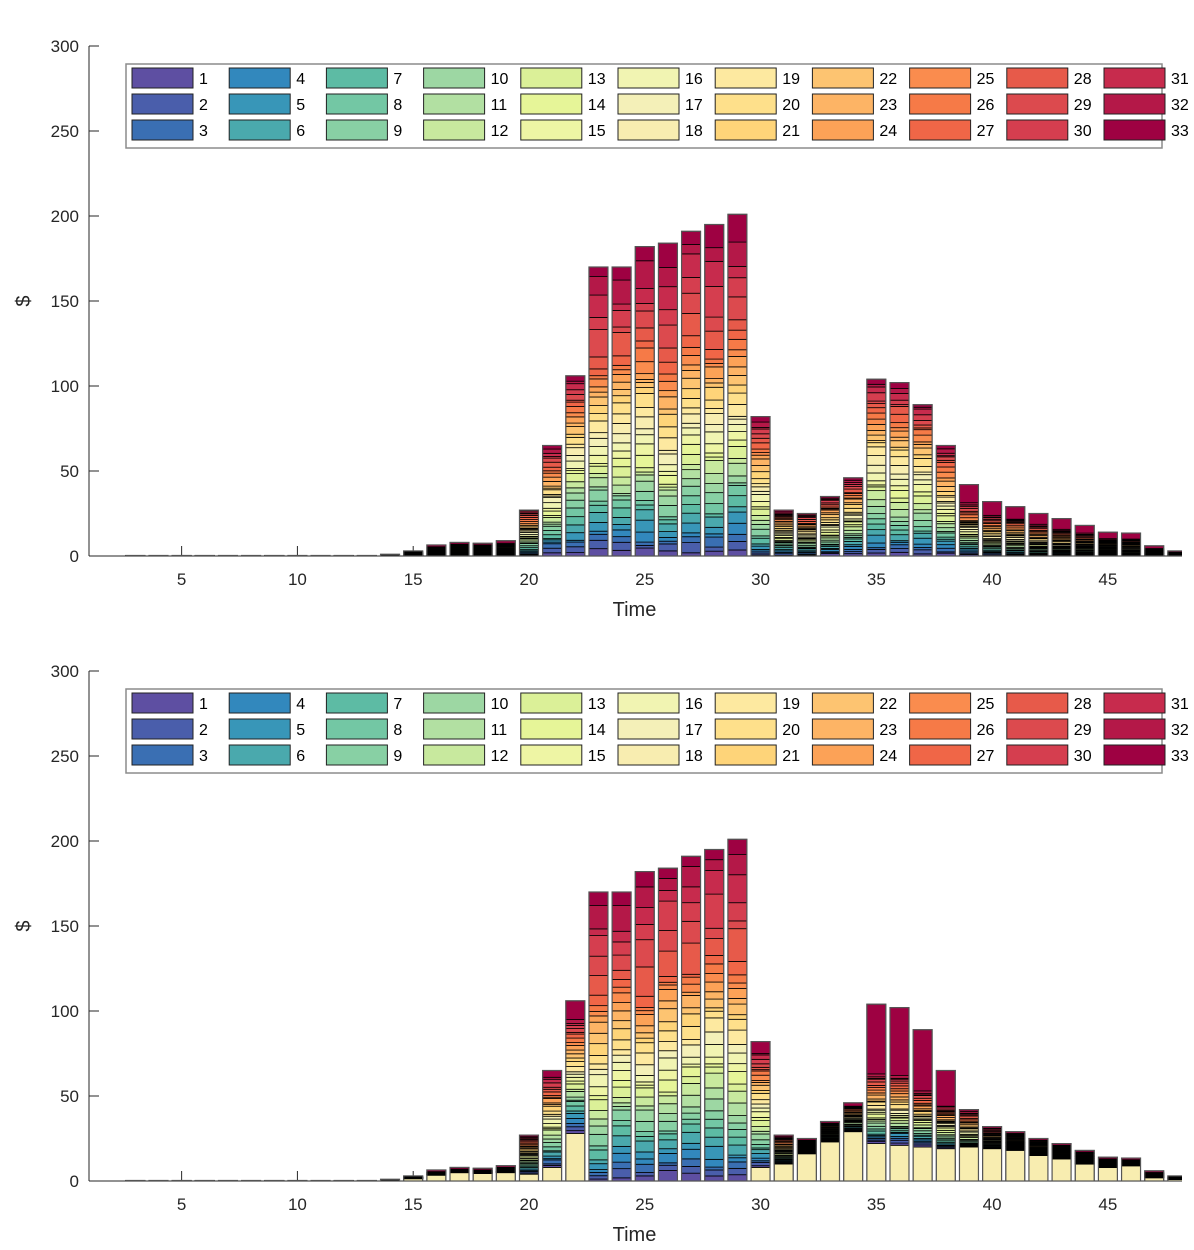 The height and width of the screenshot is (1250, 1194). Describe the element at coordinates (694, 131) in the screenshot. I see `legend-label-18: 18` at that location.